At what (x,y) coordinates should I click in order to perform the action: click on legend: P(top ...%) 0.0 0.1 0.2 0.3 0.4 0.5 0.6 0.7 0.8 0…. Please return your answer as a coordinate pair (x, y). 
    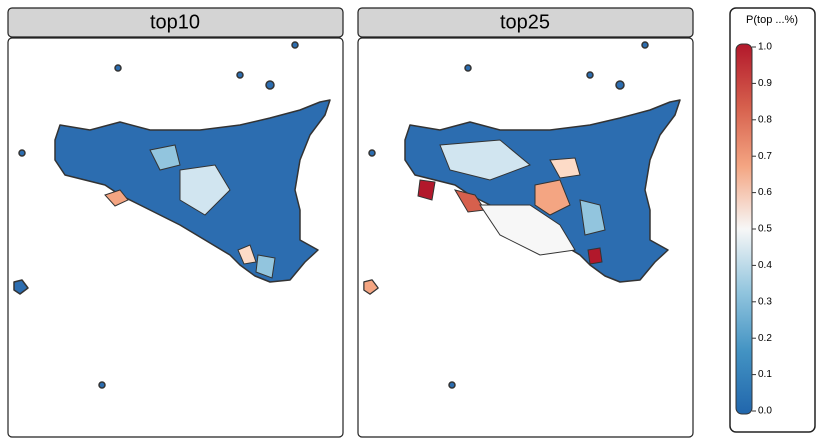
    Looking at the image, I should click on (772, 220).